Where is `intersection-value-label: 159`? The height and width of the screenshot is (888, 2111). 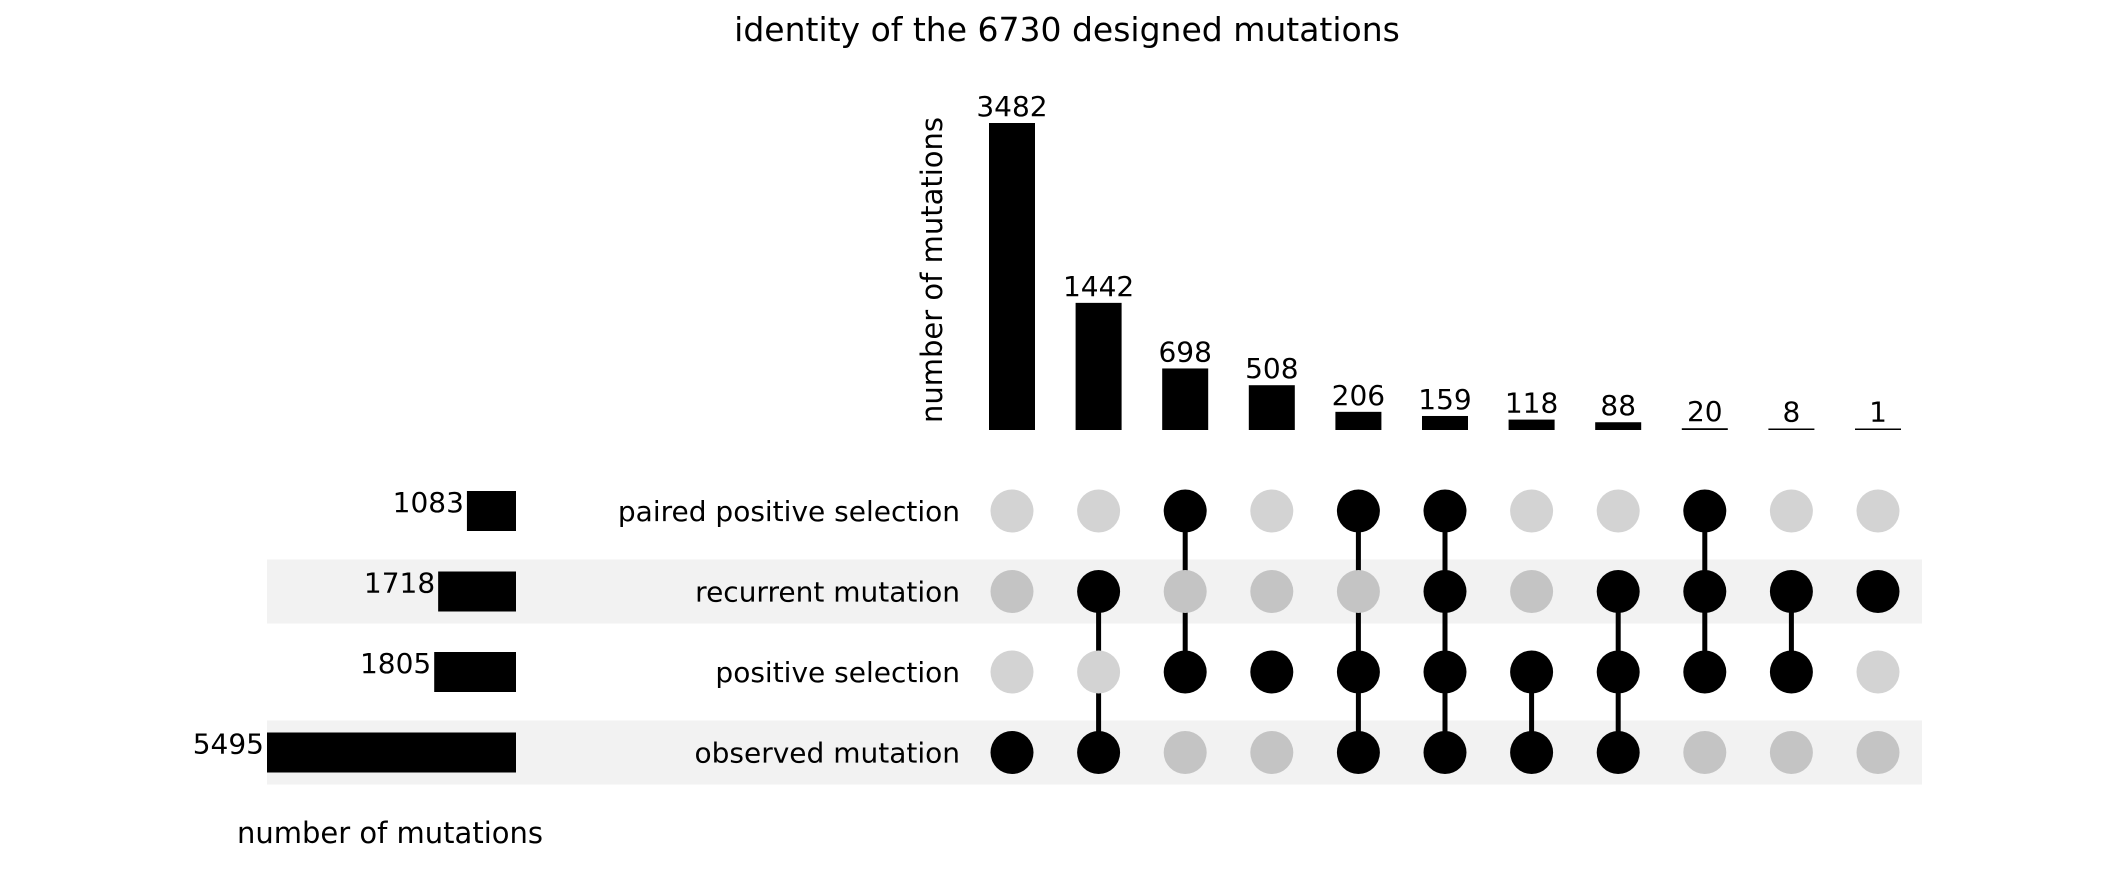 intersection-value-label: 159 is located at coordinates (1444, 399).